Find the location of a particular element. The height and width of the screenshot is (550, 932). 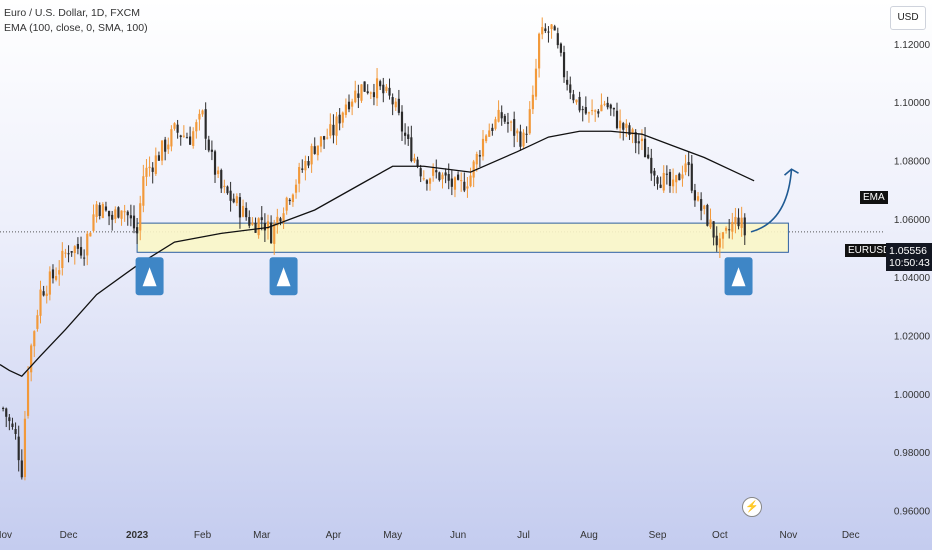

y-tick-label: 0.98000 is located at coordinates (912, 453).